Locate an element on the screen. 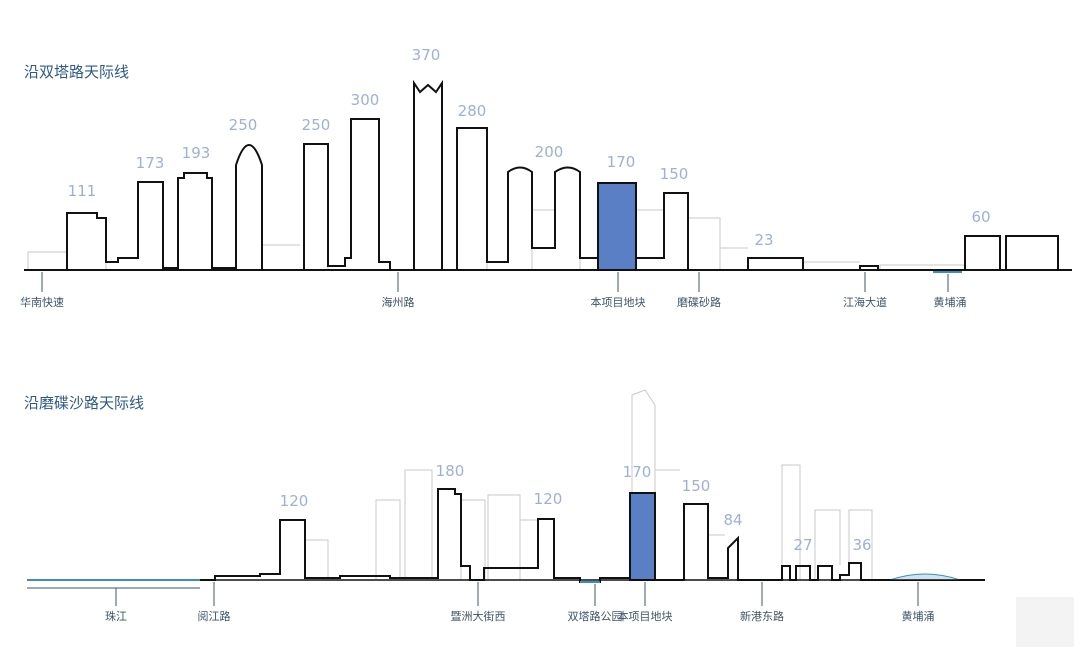 This screenshot has width=1080, height=653. top-title: 沿双塔路天际线 is located at coordinates (76, 72).